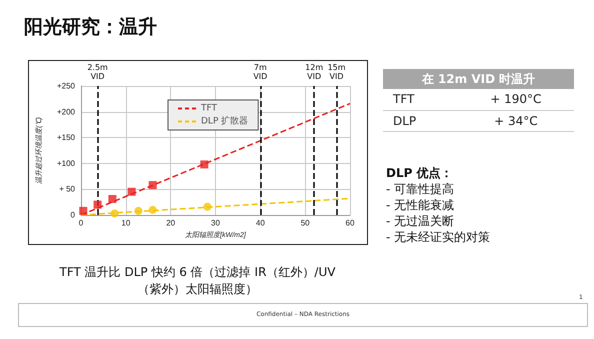 Image resolution: width=594 pixels, height=339 pixels. What do you see at coordinates (421, 221) in the screenshot?
I see `text: - 无过温关断` at bounding box center [421, 221].